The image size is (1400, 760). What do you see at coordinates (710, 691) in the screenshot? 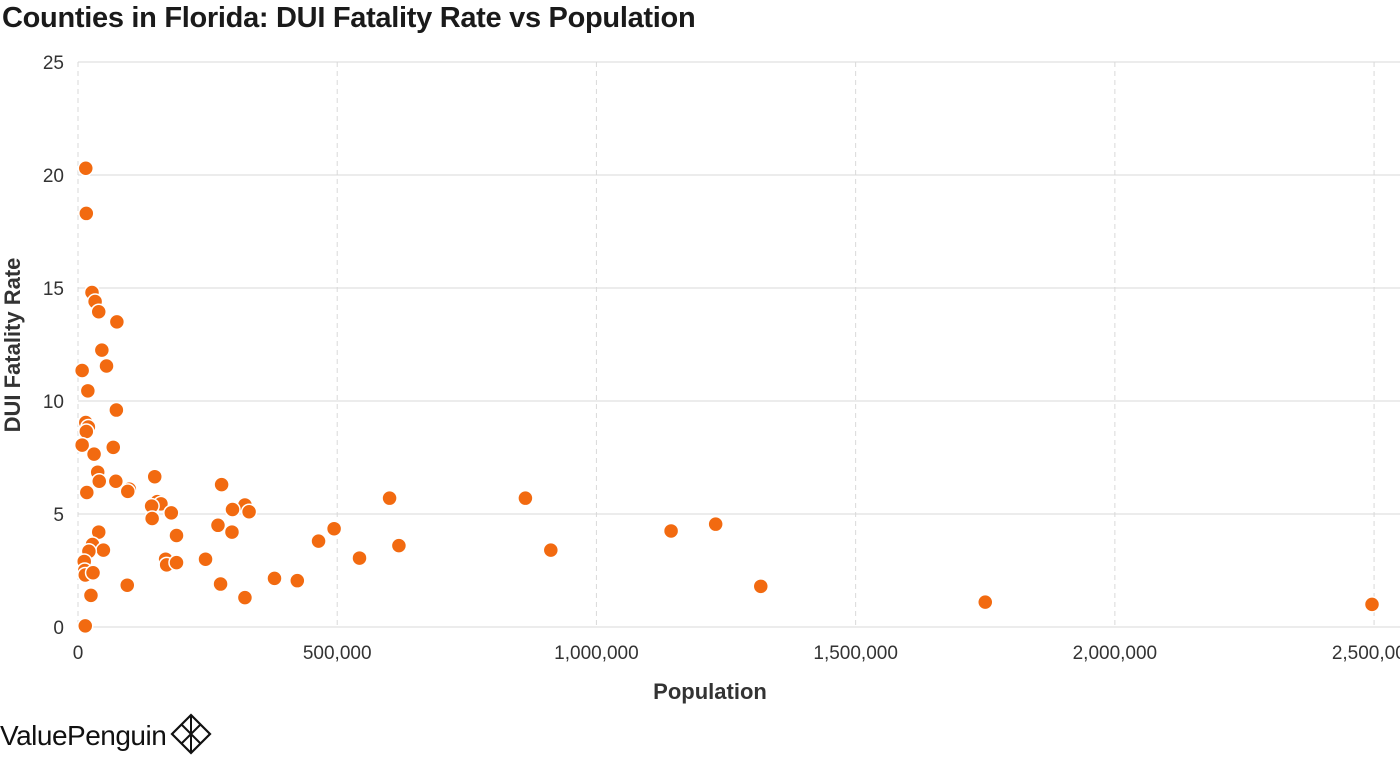
I see `x-axis-label: Population` at bounding box center [710, 691].